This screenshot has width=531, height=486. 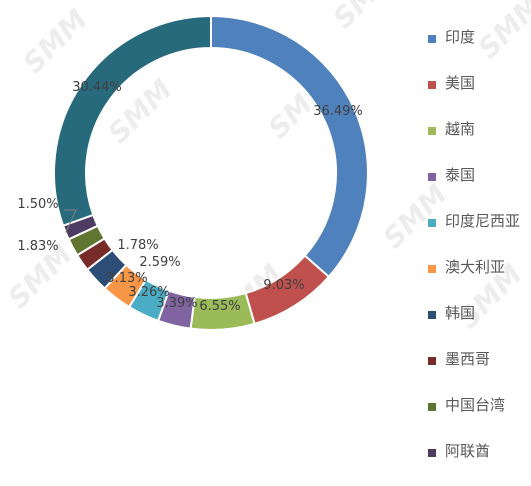 What do you see at coordinates (37, 204) in the screenshot?
I see `data-label-10: 1.50%` at bounding box center [37, 204].